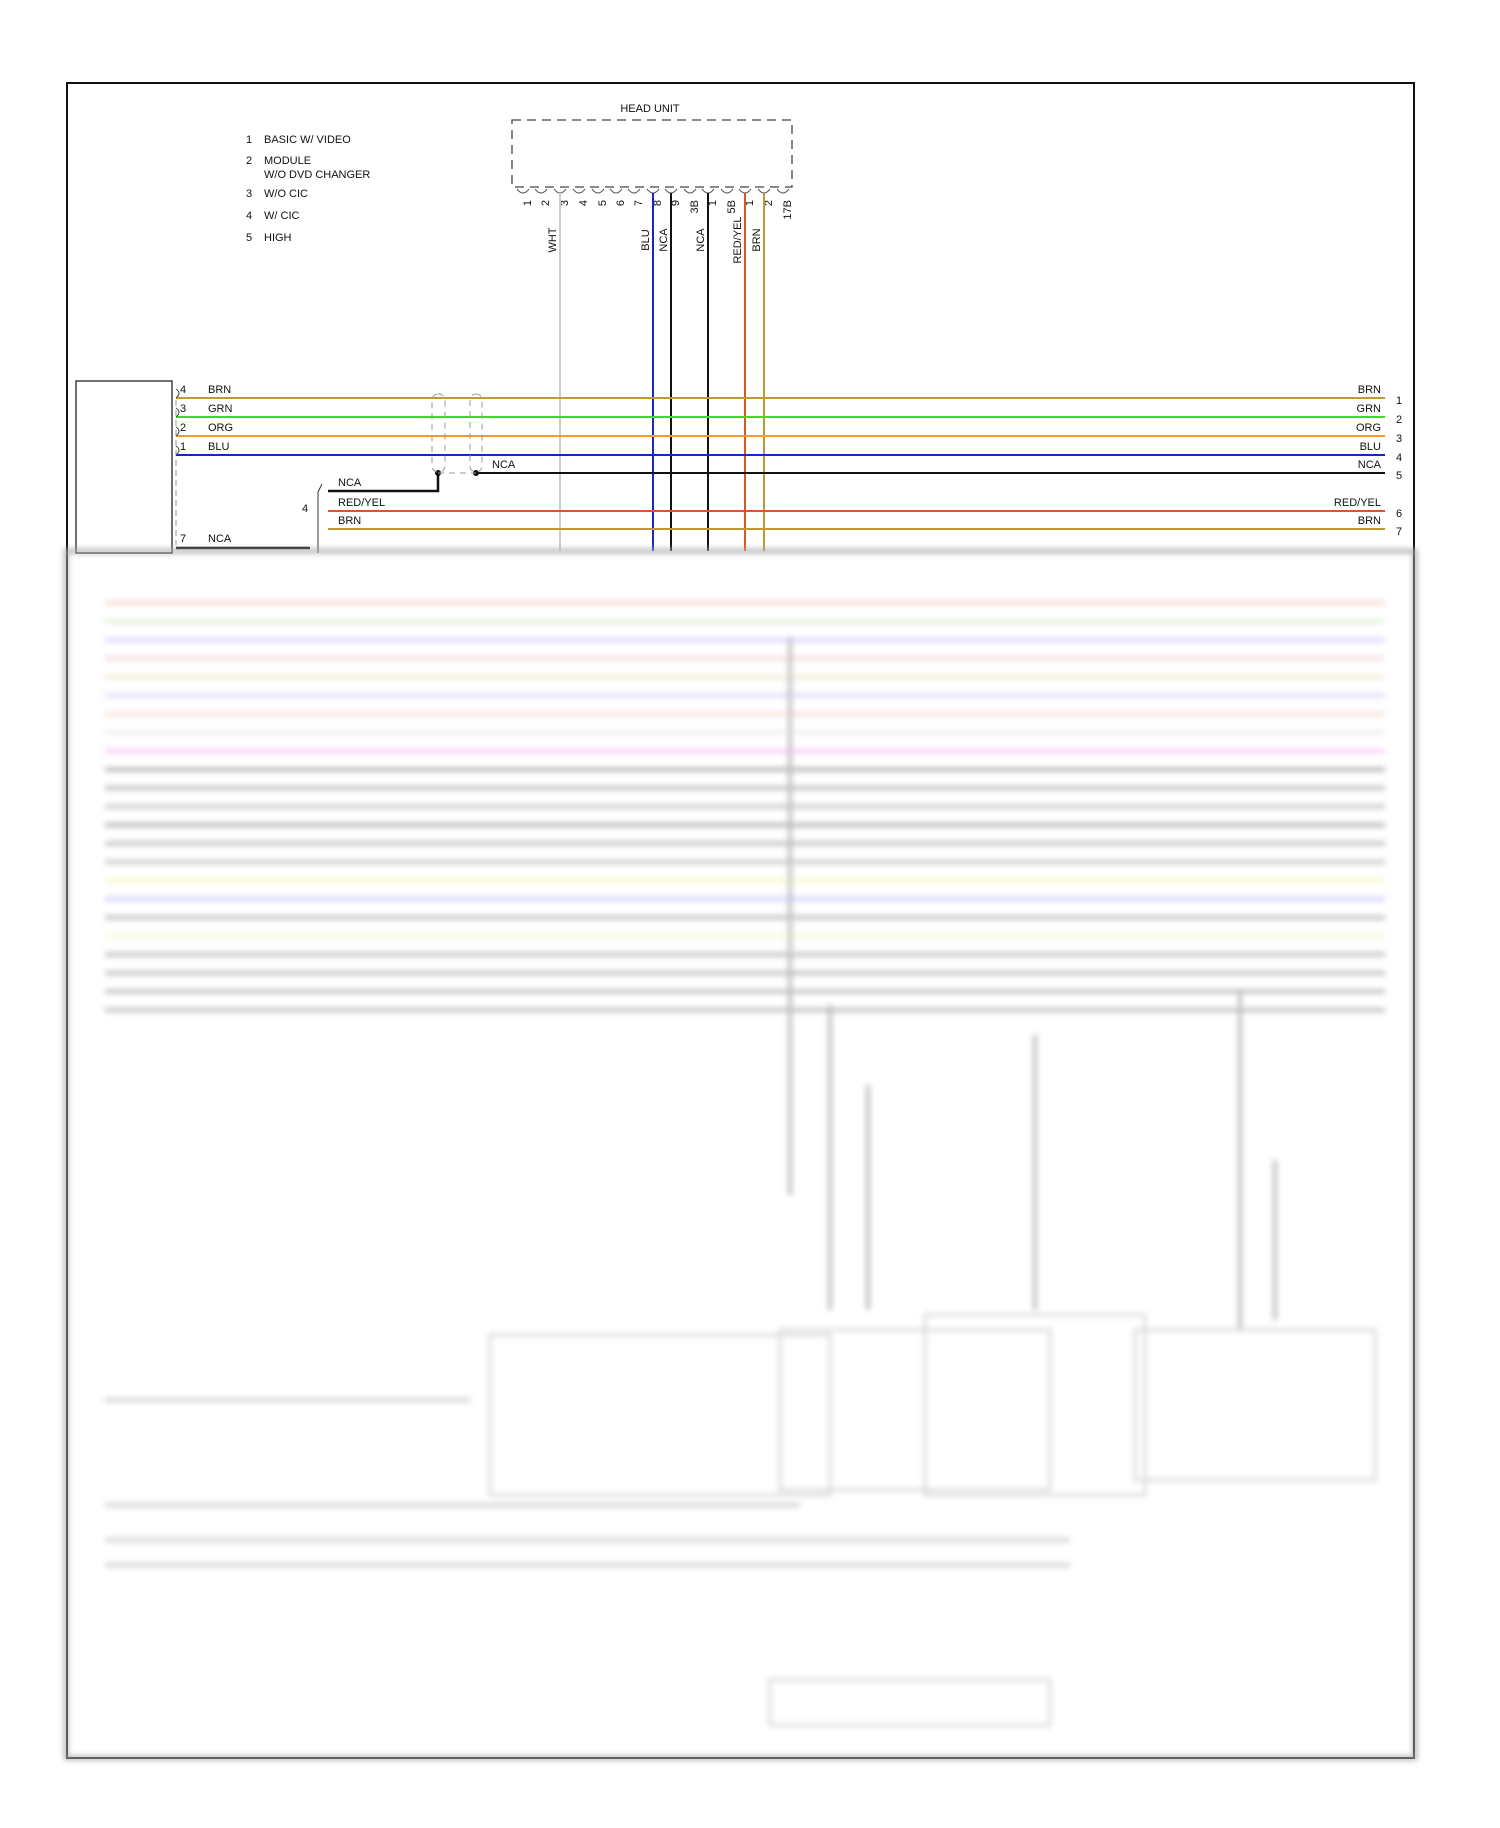  I want to click on legend-text: BASIC W/ VIDEO, so click(307, 140).